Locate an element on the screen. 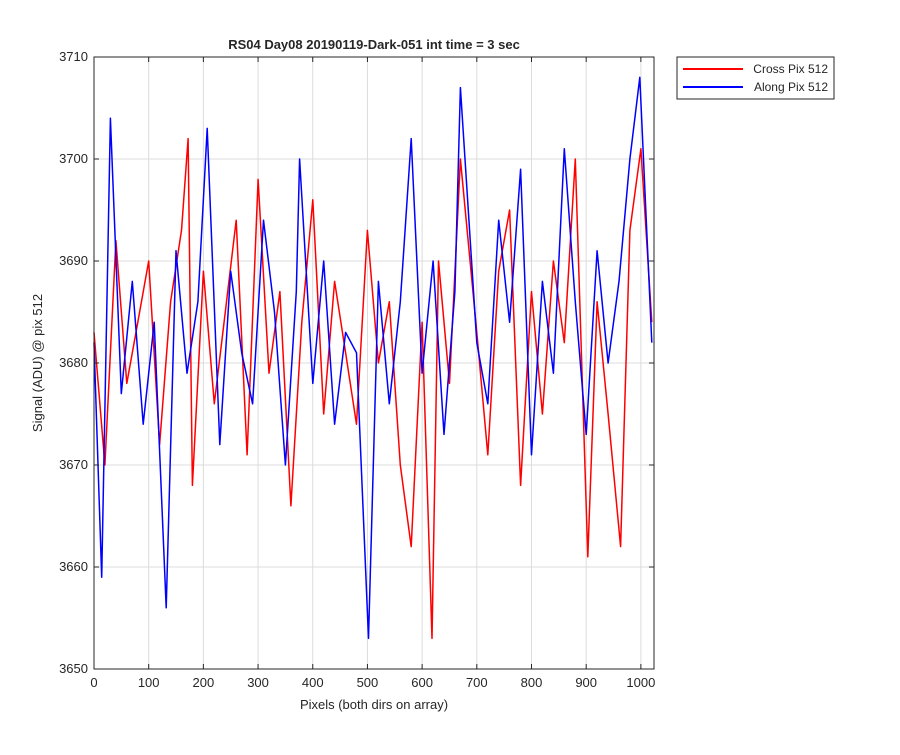 The height and width of the screenshot is (755, 900). legend-label-along: Along Pix 512 is located at coordinates (791, 87).